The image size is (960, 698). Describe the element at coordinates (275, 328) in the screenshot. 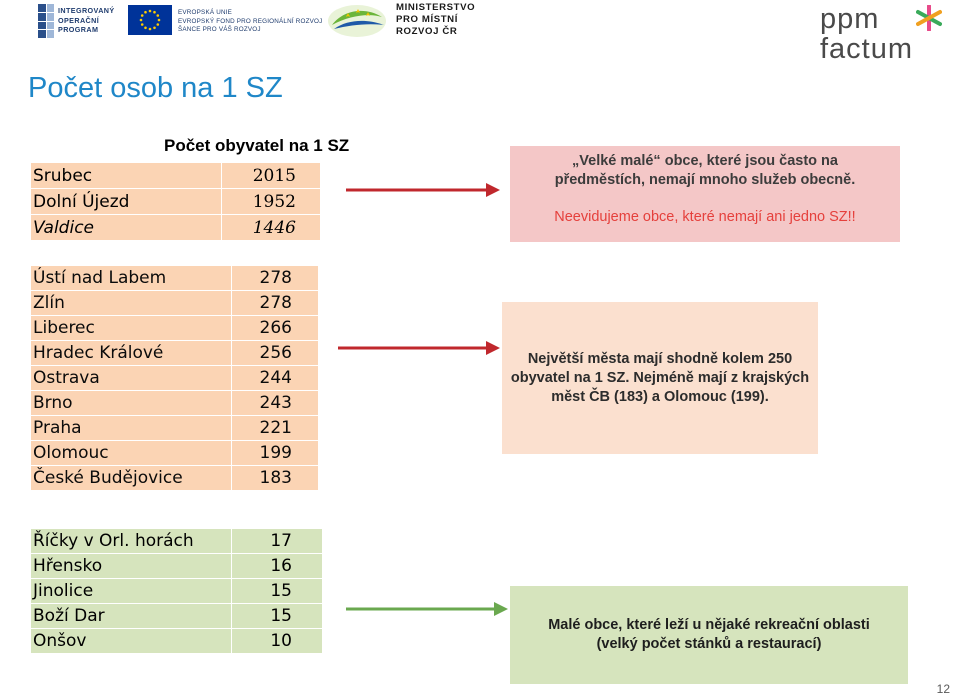

I see `population-per-sz: 266` at that location.